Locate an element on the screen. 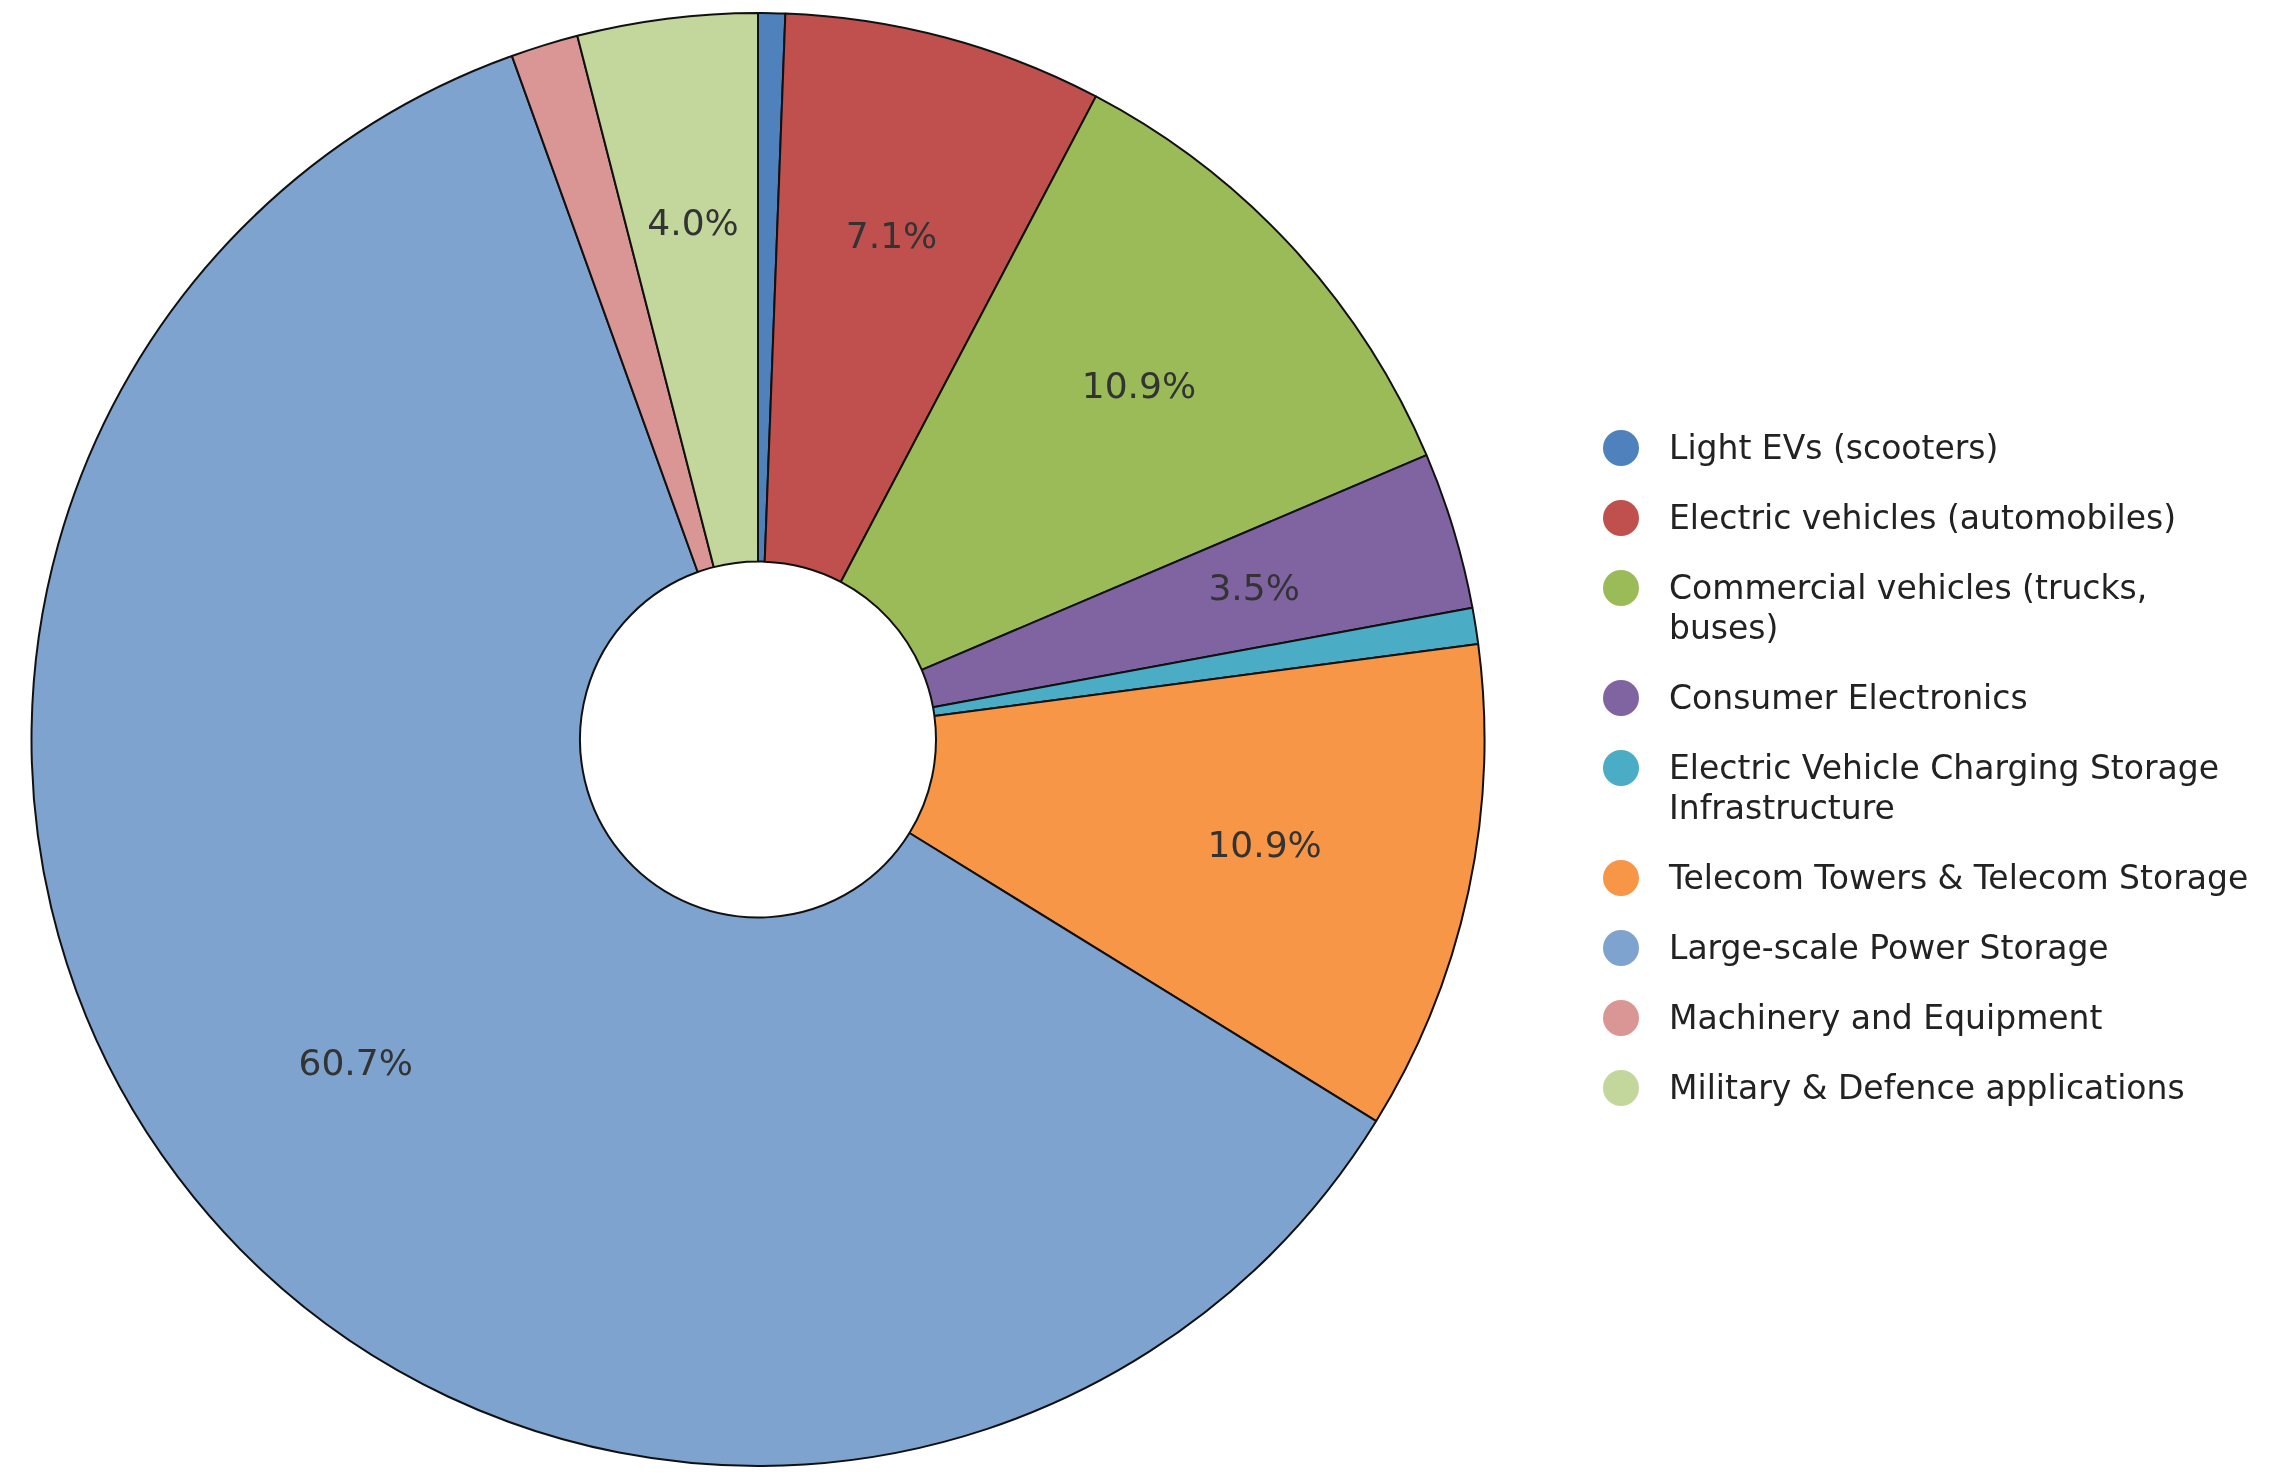  data-label: 4.0% is located at coordinates (693, 222).